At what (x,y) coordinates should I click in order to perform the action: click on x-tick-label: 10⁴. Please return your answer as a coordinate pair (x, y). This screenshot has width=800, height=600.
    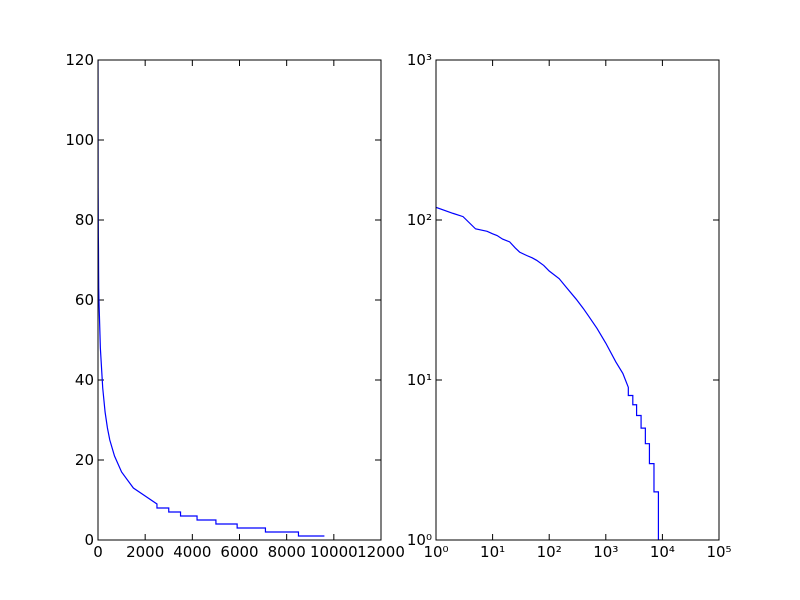
    Looking at the image, I should click on (662, 552).